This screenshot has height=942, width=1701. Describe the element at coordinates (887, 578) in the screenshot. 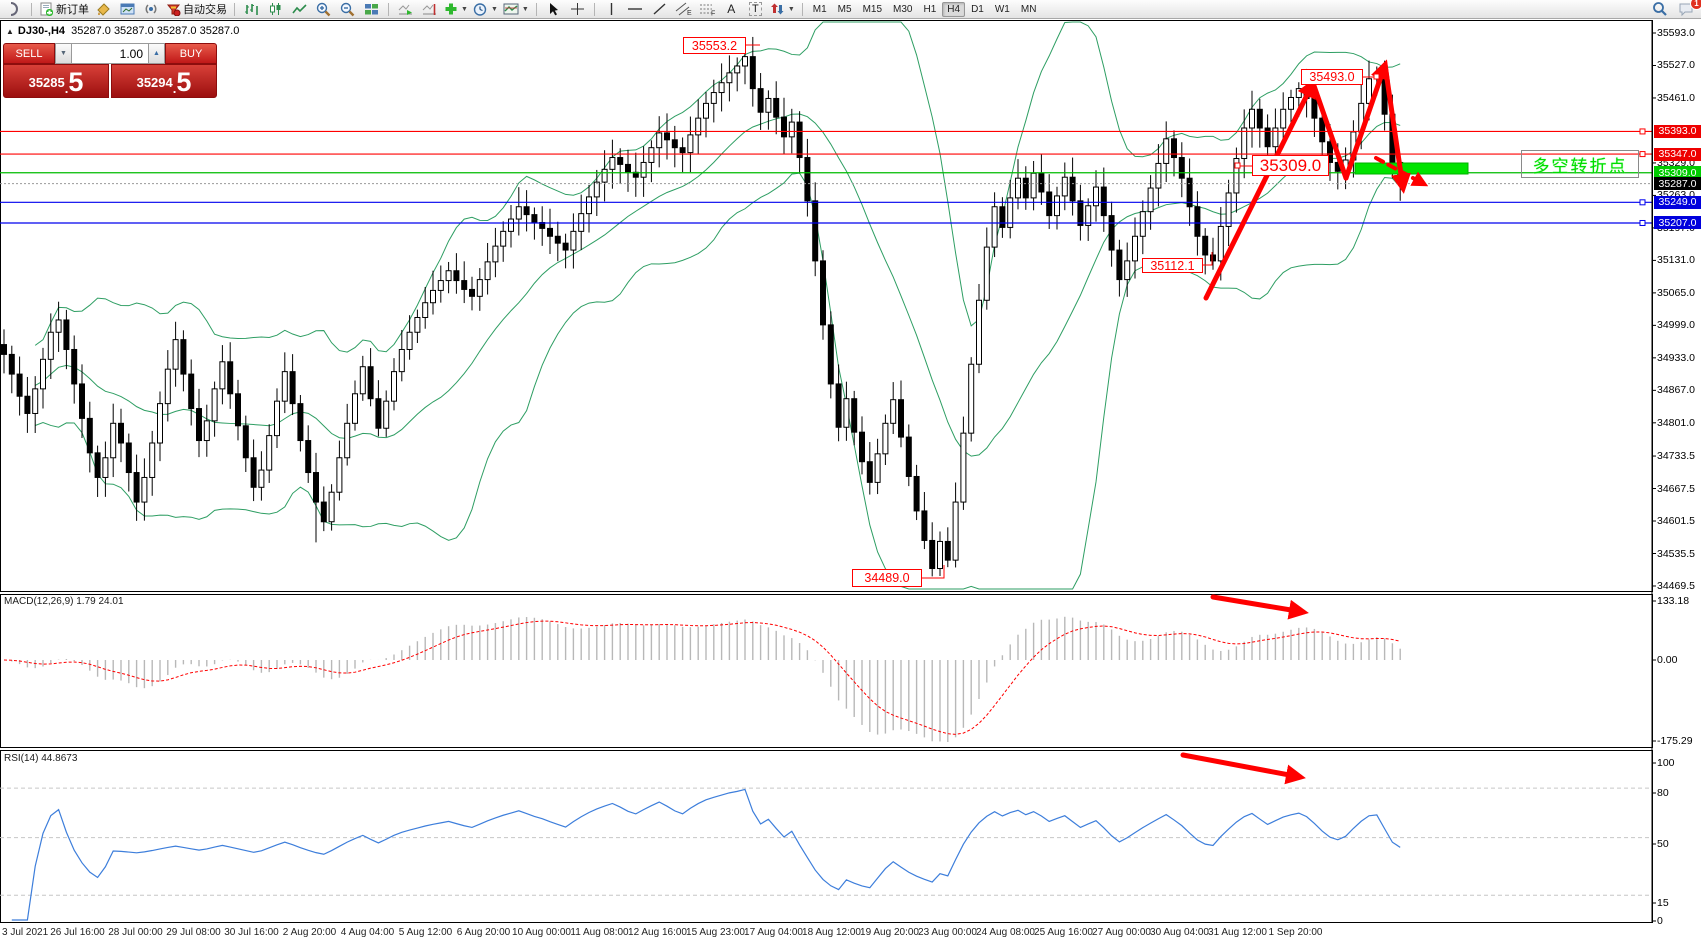

I see `annotation-low-34489: 34489.0` at that location.